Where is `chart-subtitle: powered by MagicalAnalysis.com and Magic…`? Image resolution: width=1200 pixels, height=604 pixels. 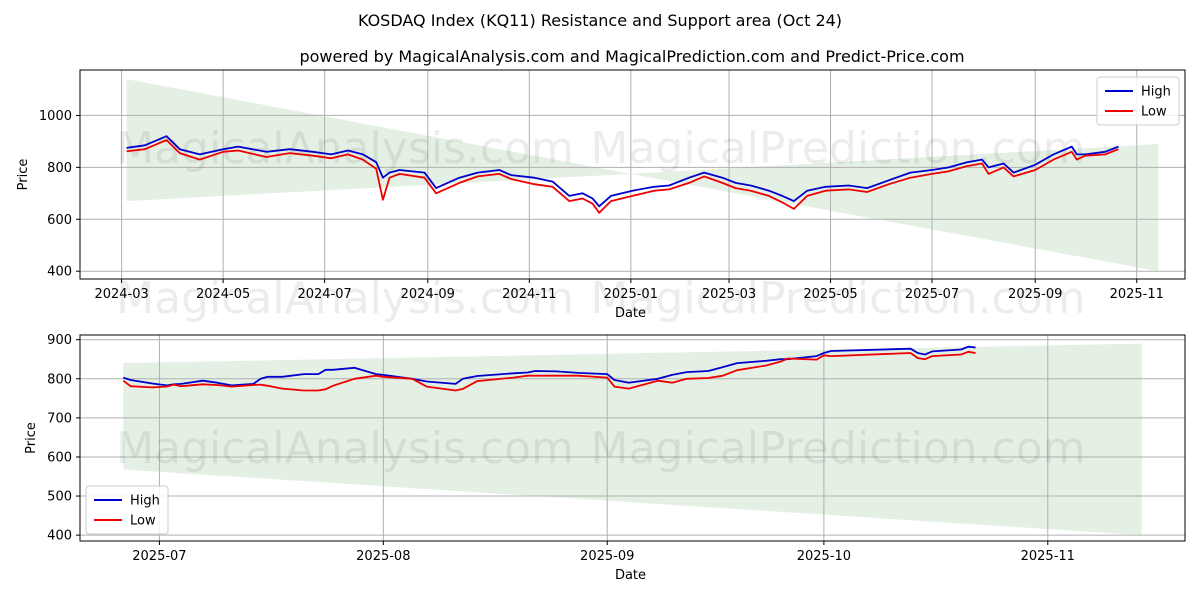 chart-subtitle: powered by MagicalAnalysis.com and Magic… is located at coordinates (631, 56).